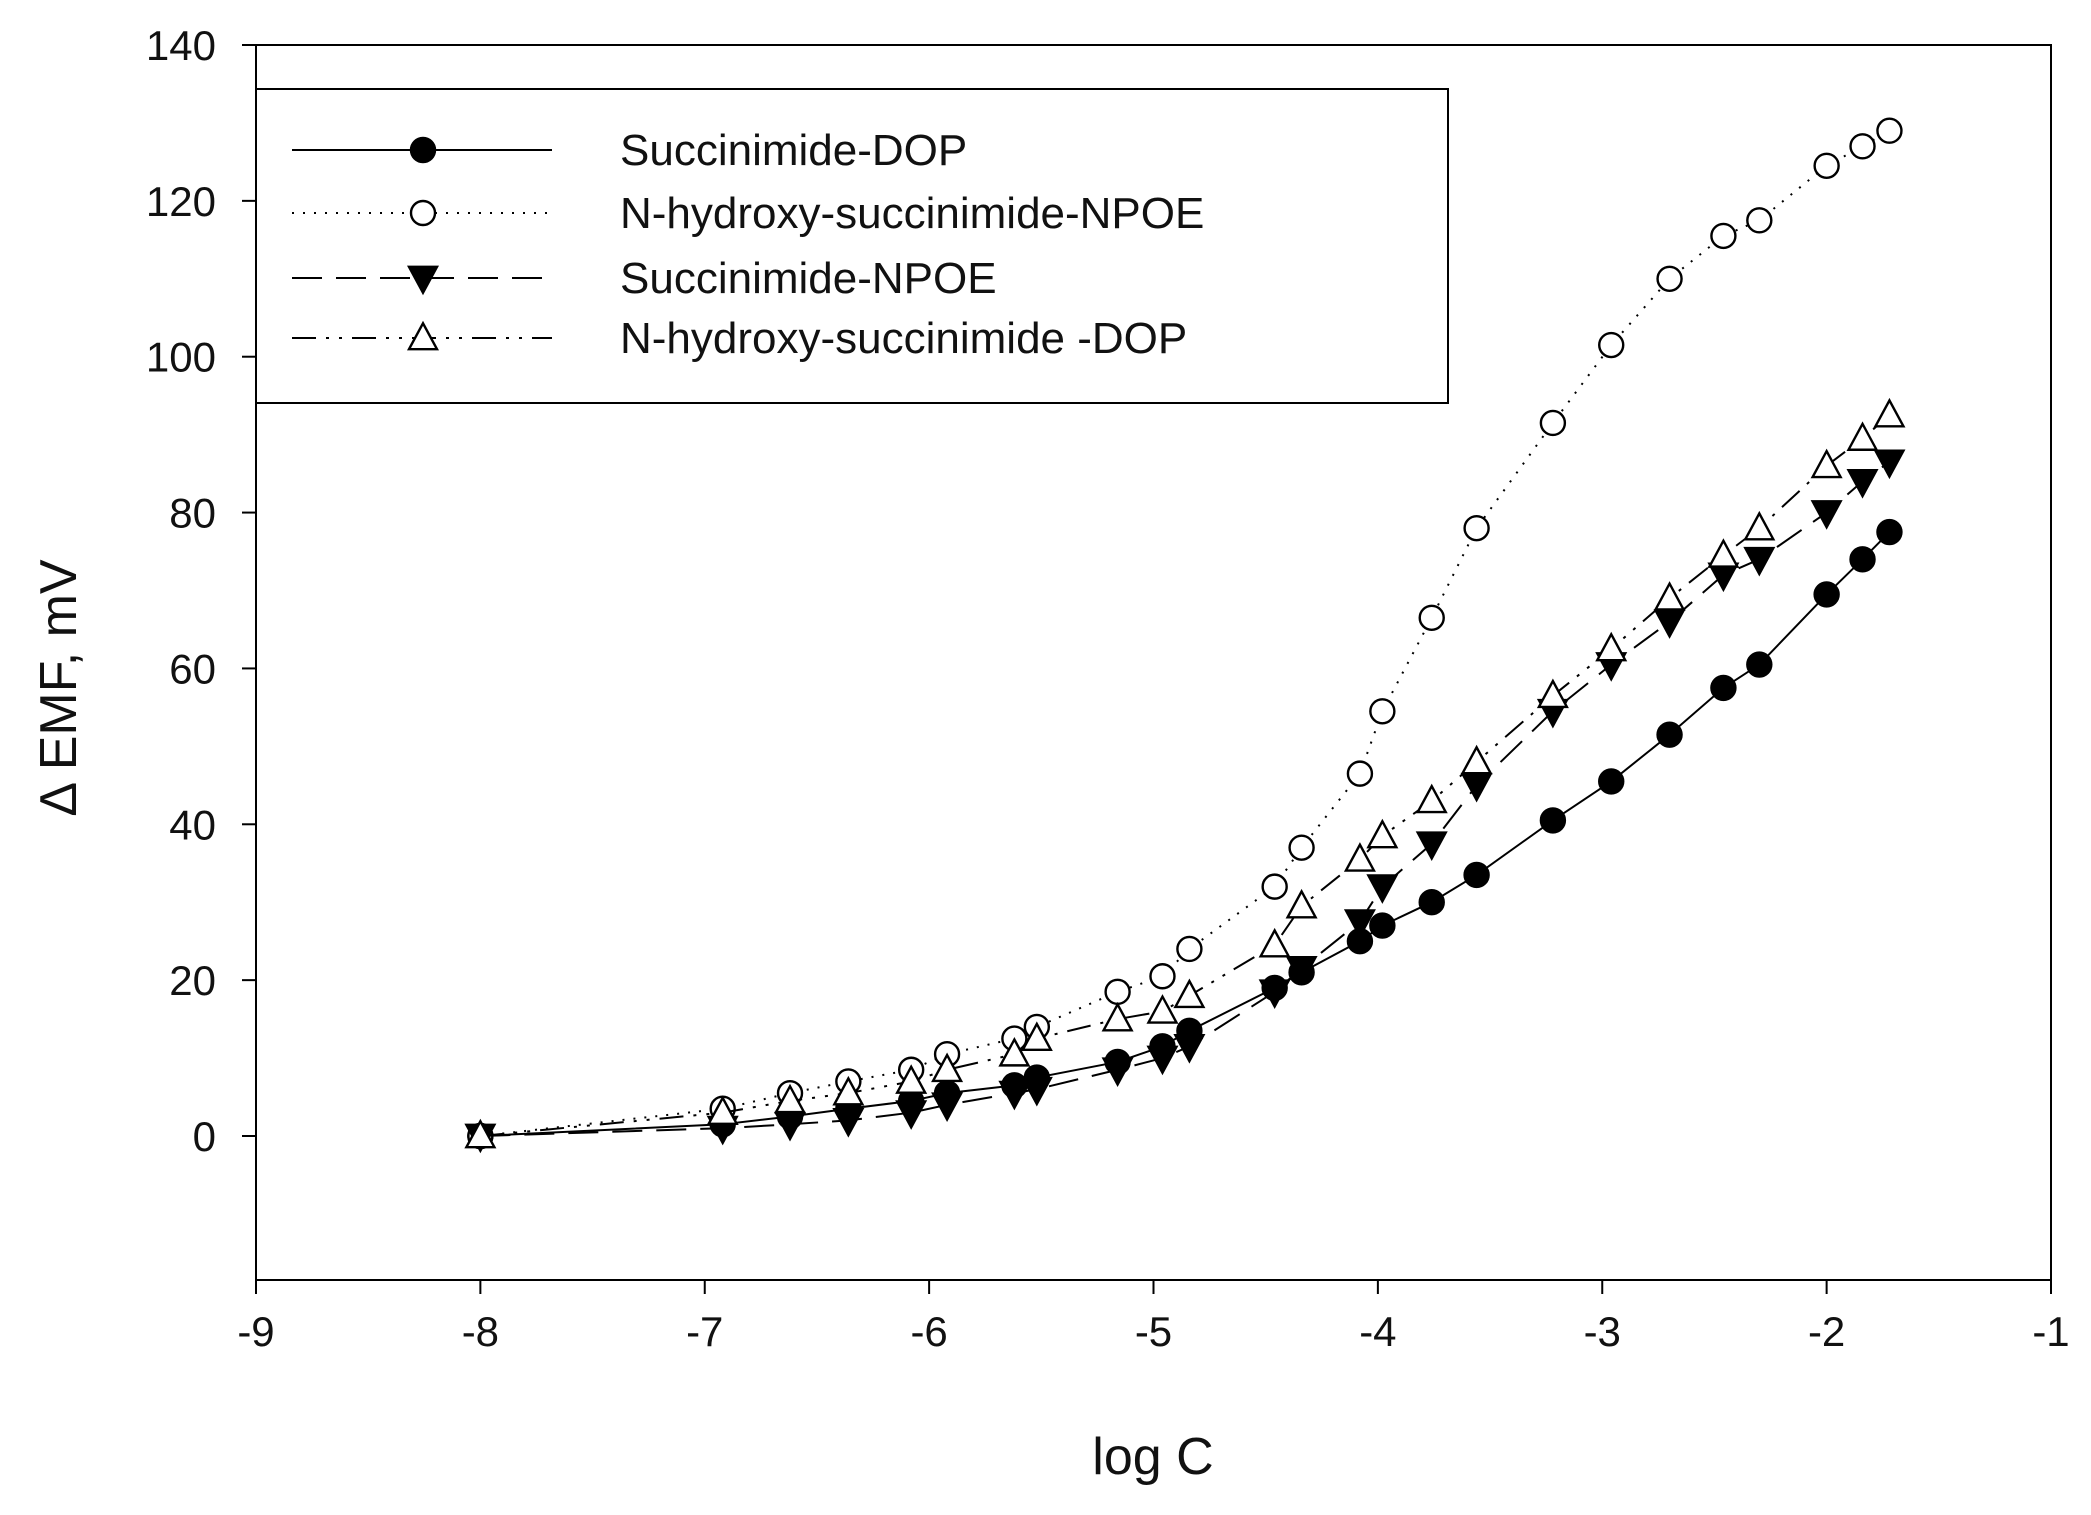 Image resolution: width=2091 pixels, height=1515 pixels. I want to click on x-tick-label: -3, so click(1602, 1331).